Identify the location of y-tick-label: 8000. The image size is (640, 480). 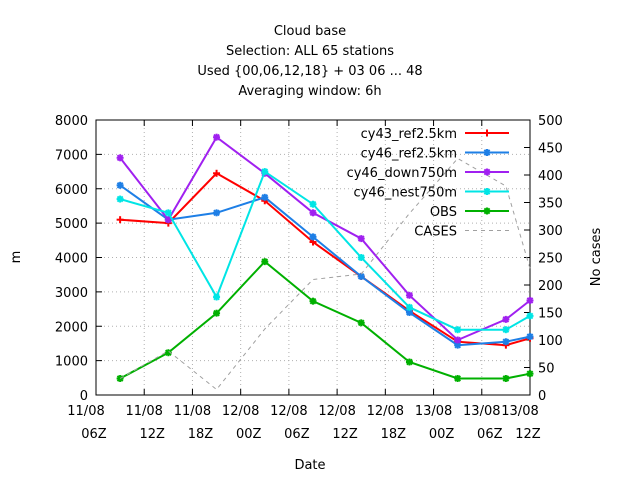
(71, 121).